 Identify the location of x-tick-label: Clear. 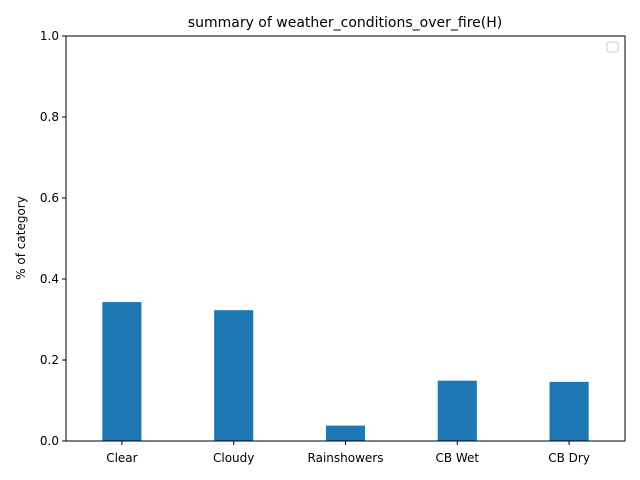
(121, 458).